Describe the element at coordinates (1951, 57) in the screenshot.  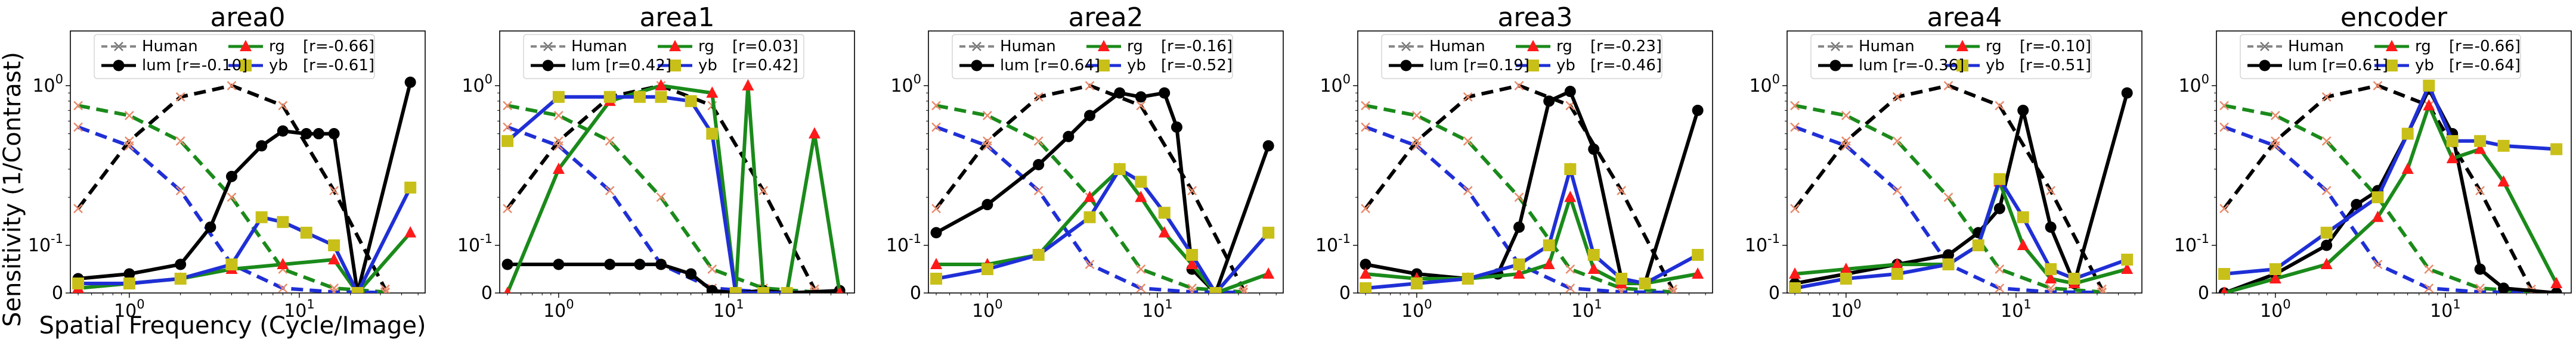
I see `legend: Human lum [r=-0.36] rg [r=-0.10] yb [r=-0.51]` at that location.